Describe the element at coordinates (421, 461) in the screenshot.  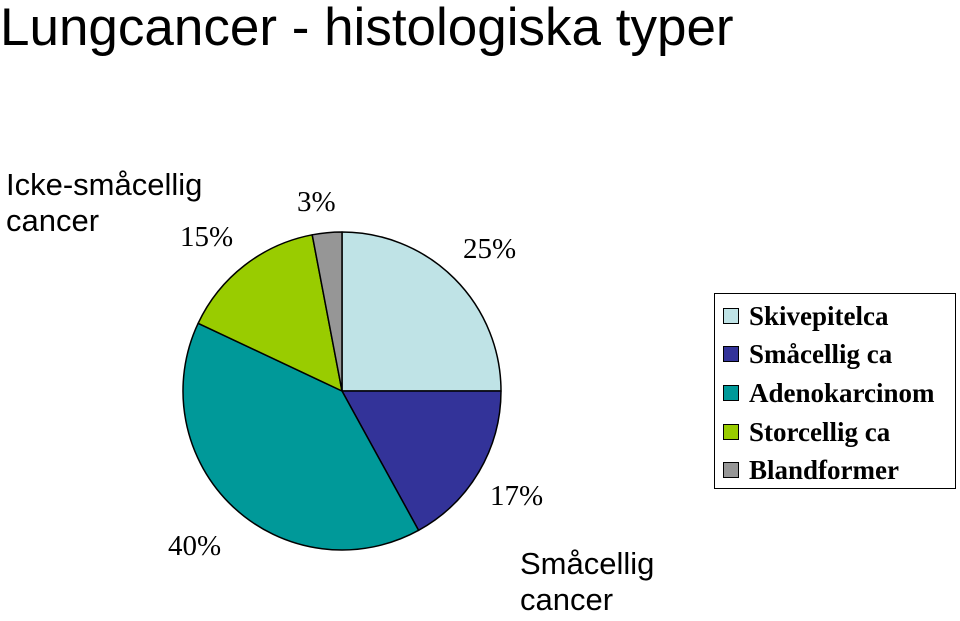
I see `pie-slice-smacellig-ca` at that location.